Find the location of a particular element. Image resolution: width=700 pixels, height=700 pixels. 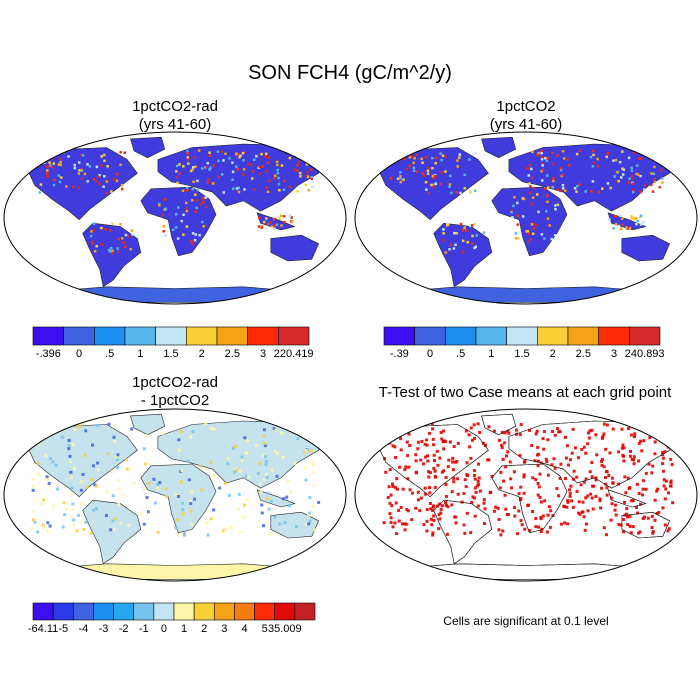

panel-3-title: 1pctCO2-rad - 1pctCO2 is located at coordinates (175, 392).